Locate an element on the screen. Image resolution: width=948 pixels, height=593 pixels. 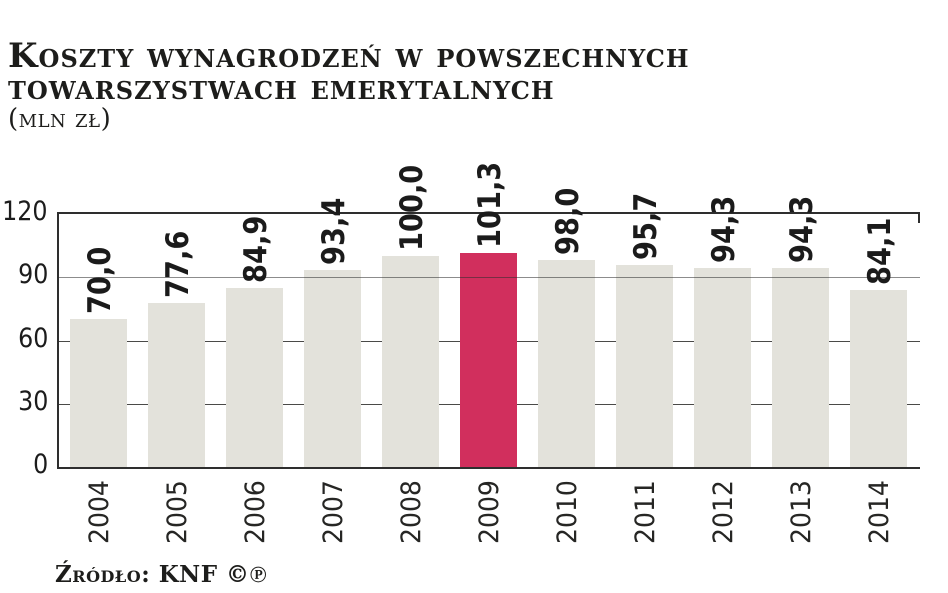
x-axis-year-label: 2008 is located at coordinates (411, 512).